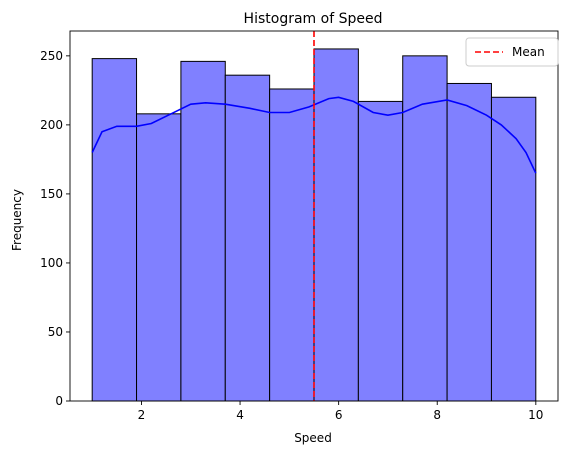  I want to click on y-tick-label: 250, so click(51, 56).